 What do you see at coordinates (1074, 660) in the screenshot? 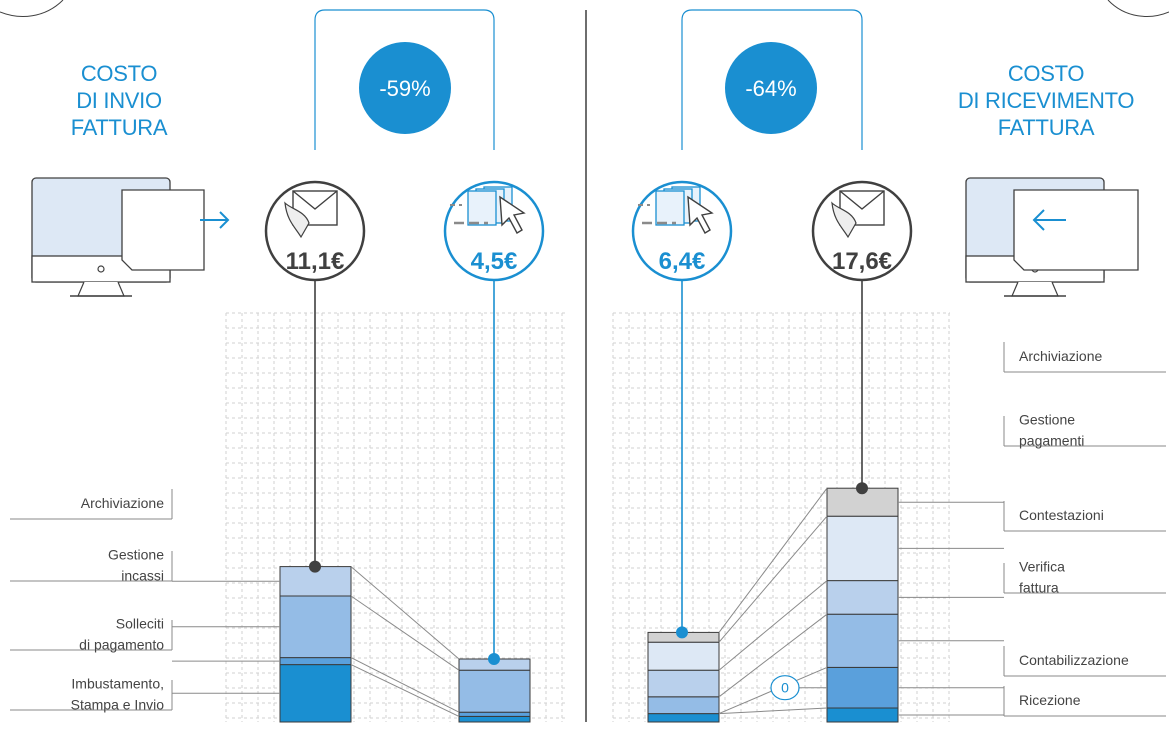
I see `component-label-contabilizzazione: Contabilizzazione` at bounding box center [1074, 660].